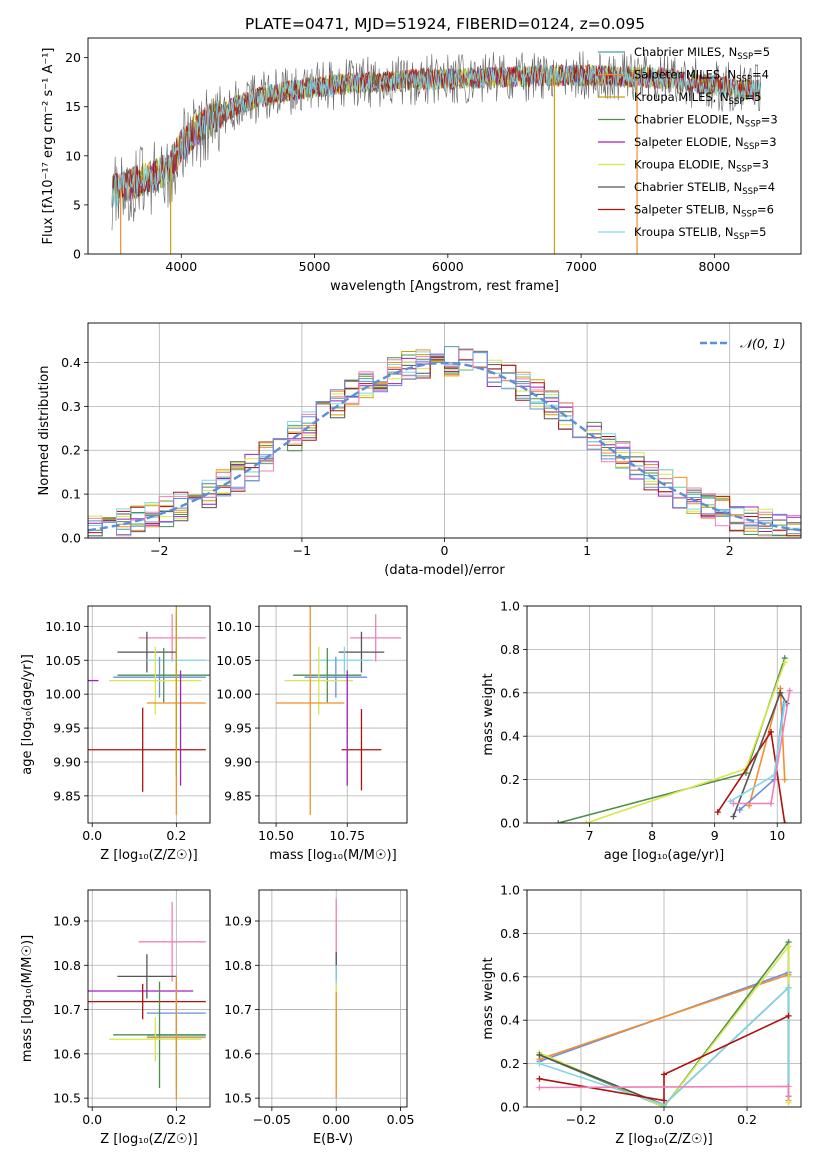 This screenshot has width=819, height=1170. I want to click on legend-entry-suffix: =3, so click(760, 165).